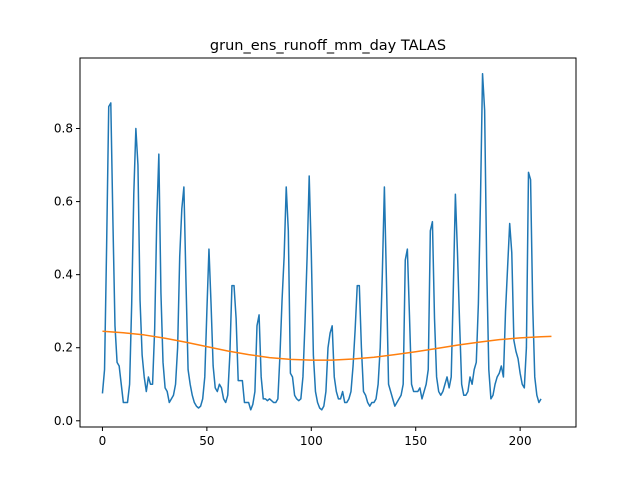  I want to click on y-tick-label: 0.0, so click(63, 421).